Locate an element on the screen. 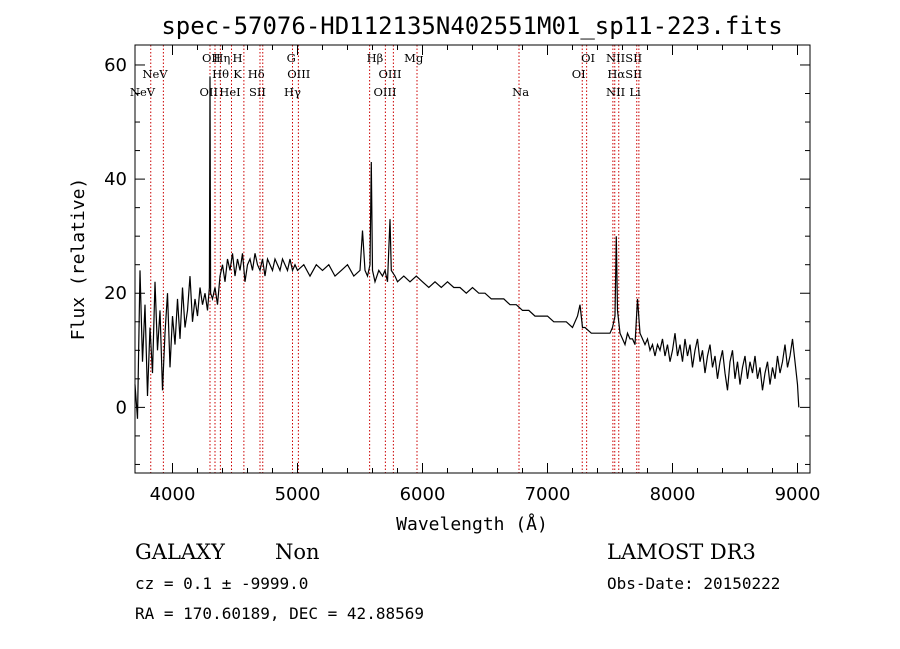  x-tick-label: 8000 is located at coordinates (673, 494).